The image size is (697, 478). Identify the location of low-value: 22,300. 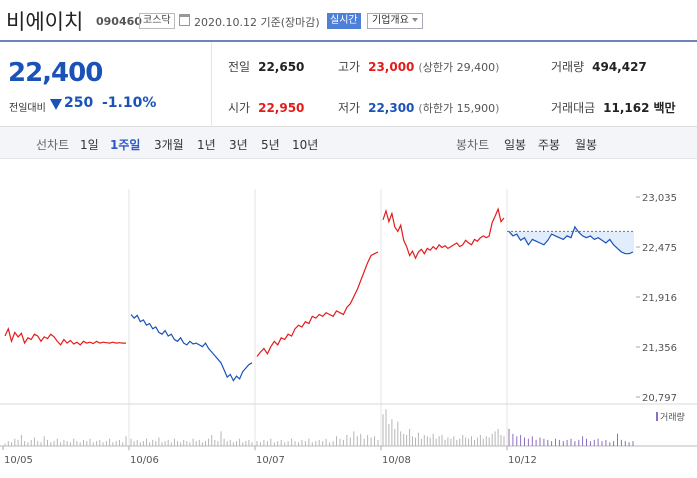
(391, 108).